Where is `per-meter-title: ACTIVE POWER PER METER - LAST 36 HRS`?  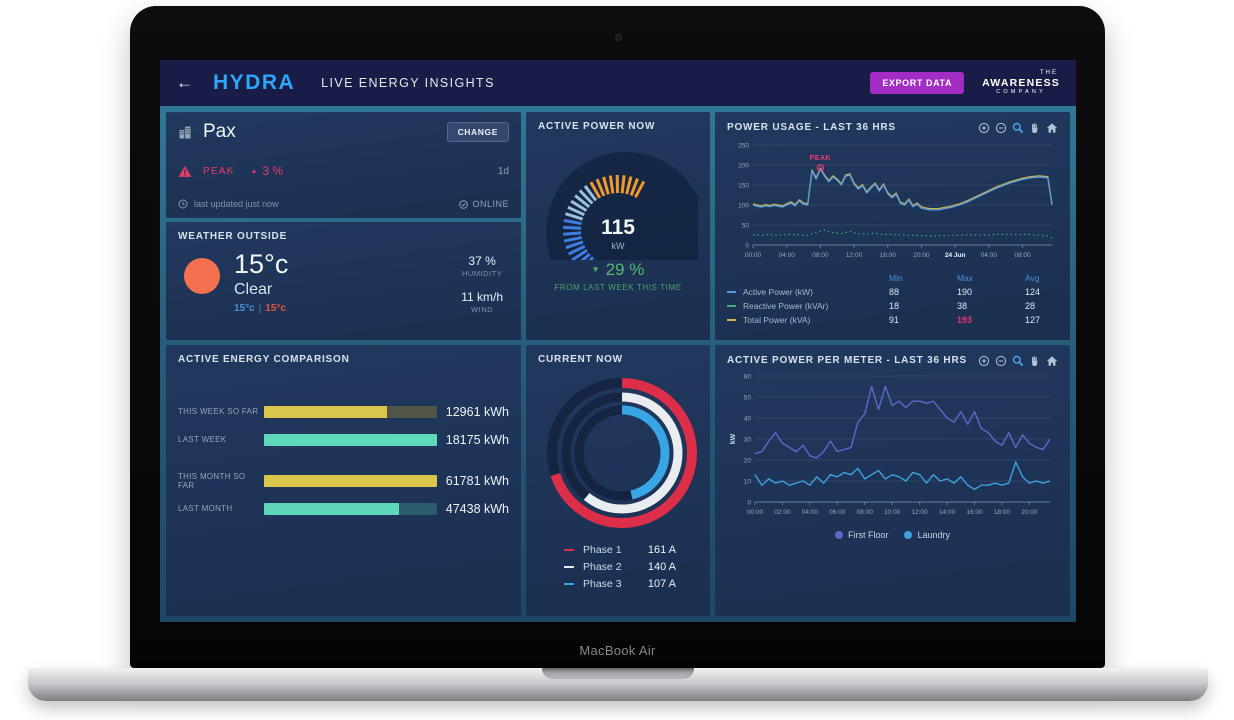 per-meter-title: ACTIVE POWER PER METER - LAST 36 HRS is located at coordinates (847, 360).